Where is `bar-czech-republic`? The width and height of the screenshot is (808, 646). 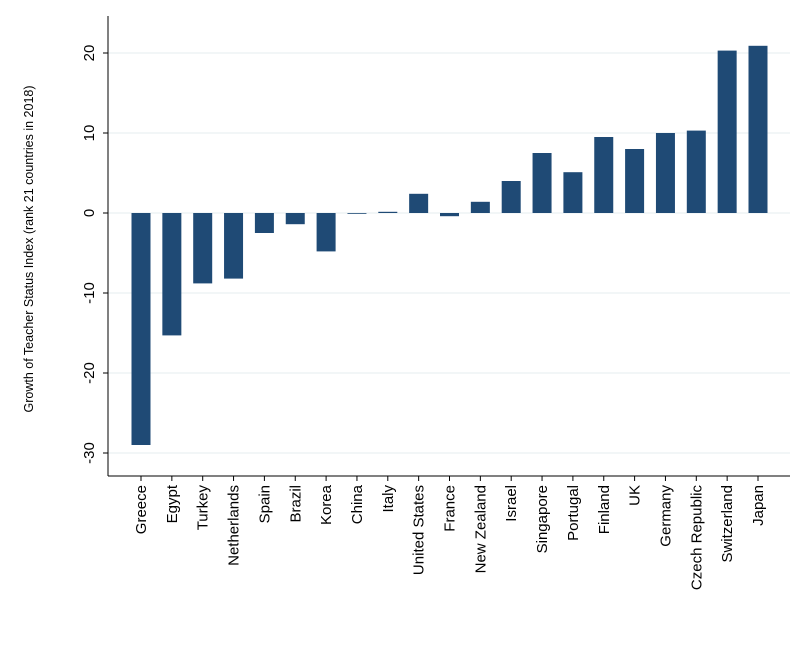
bar-czech-republic is located at coordinates (696, 171).